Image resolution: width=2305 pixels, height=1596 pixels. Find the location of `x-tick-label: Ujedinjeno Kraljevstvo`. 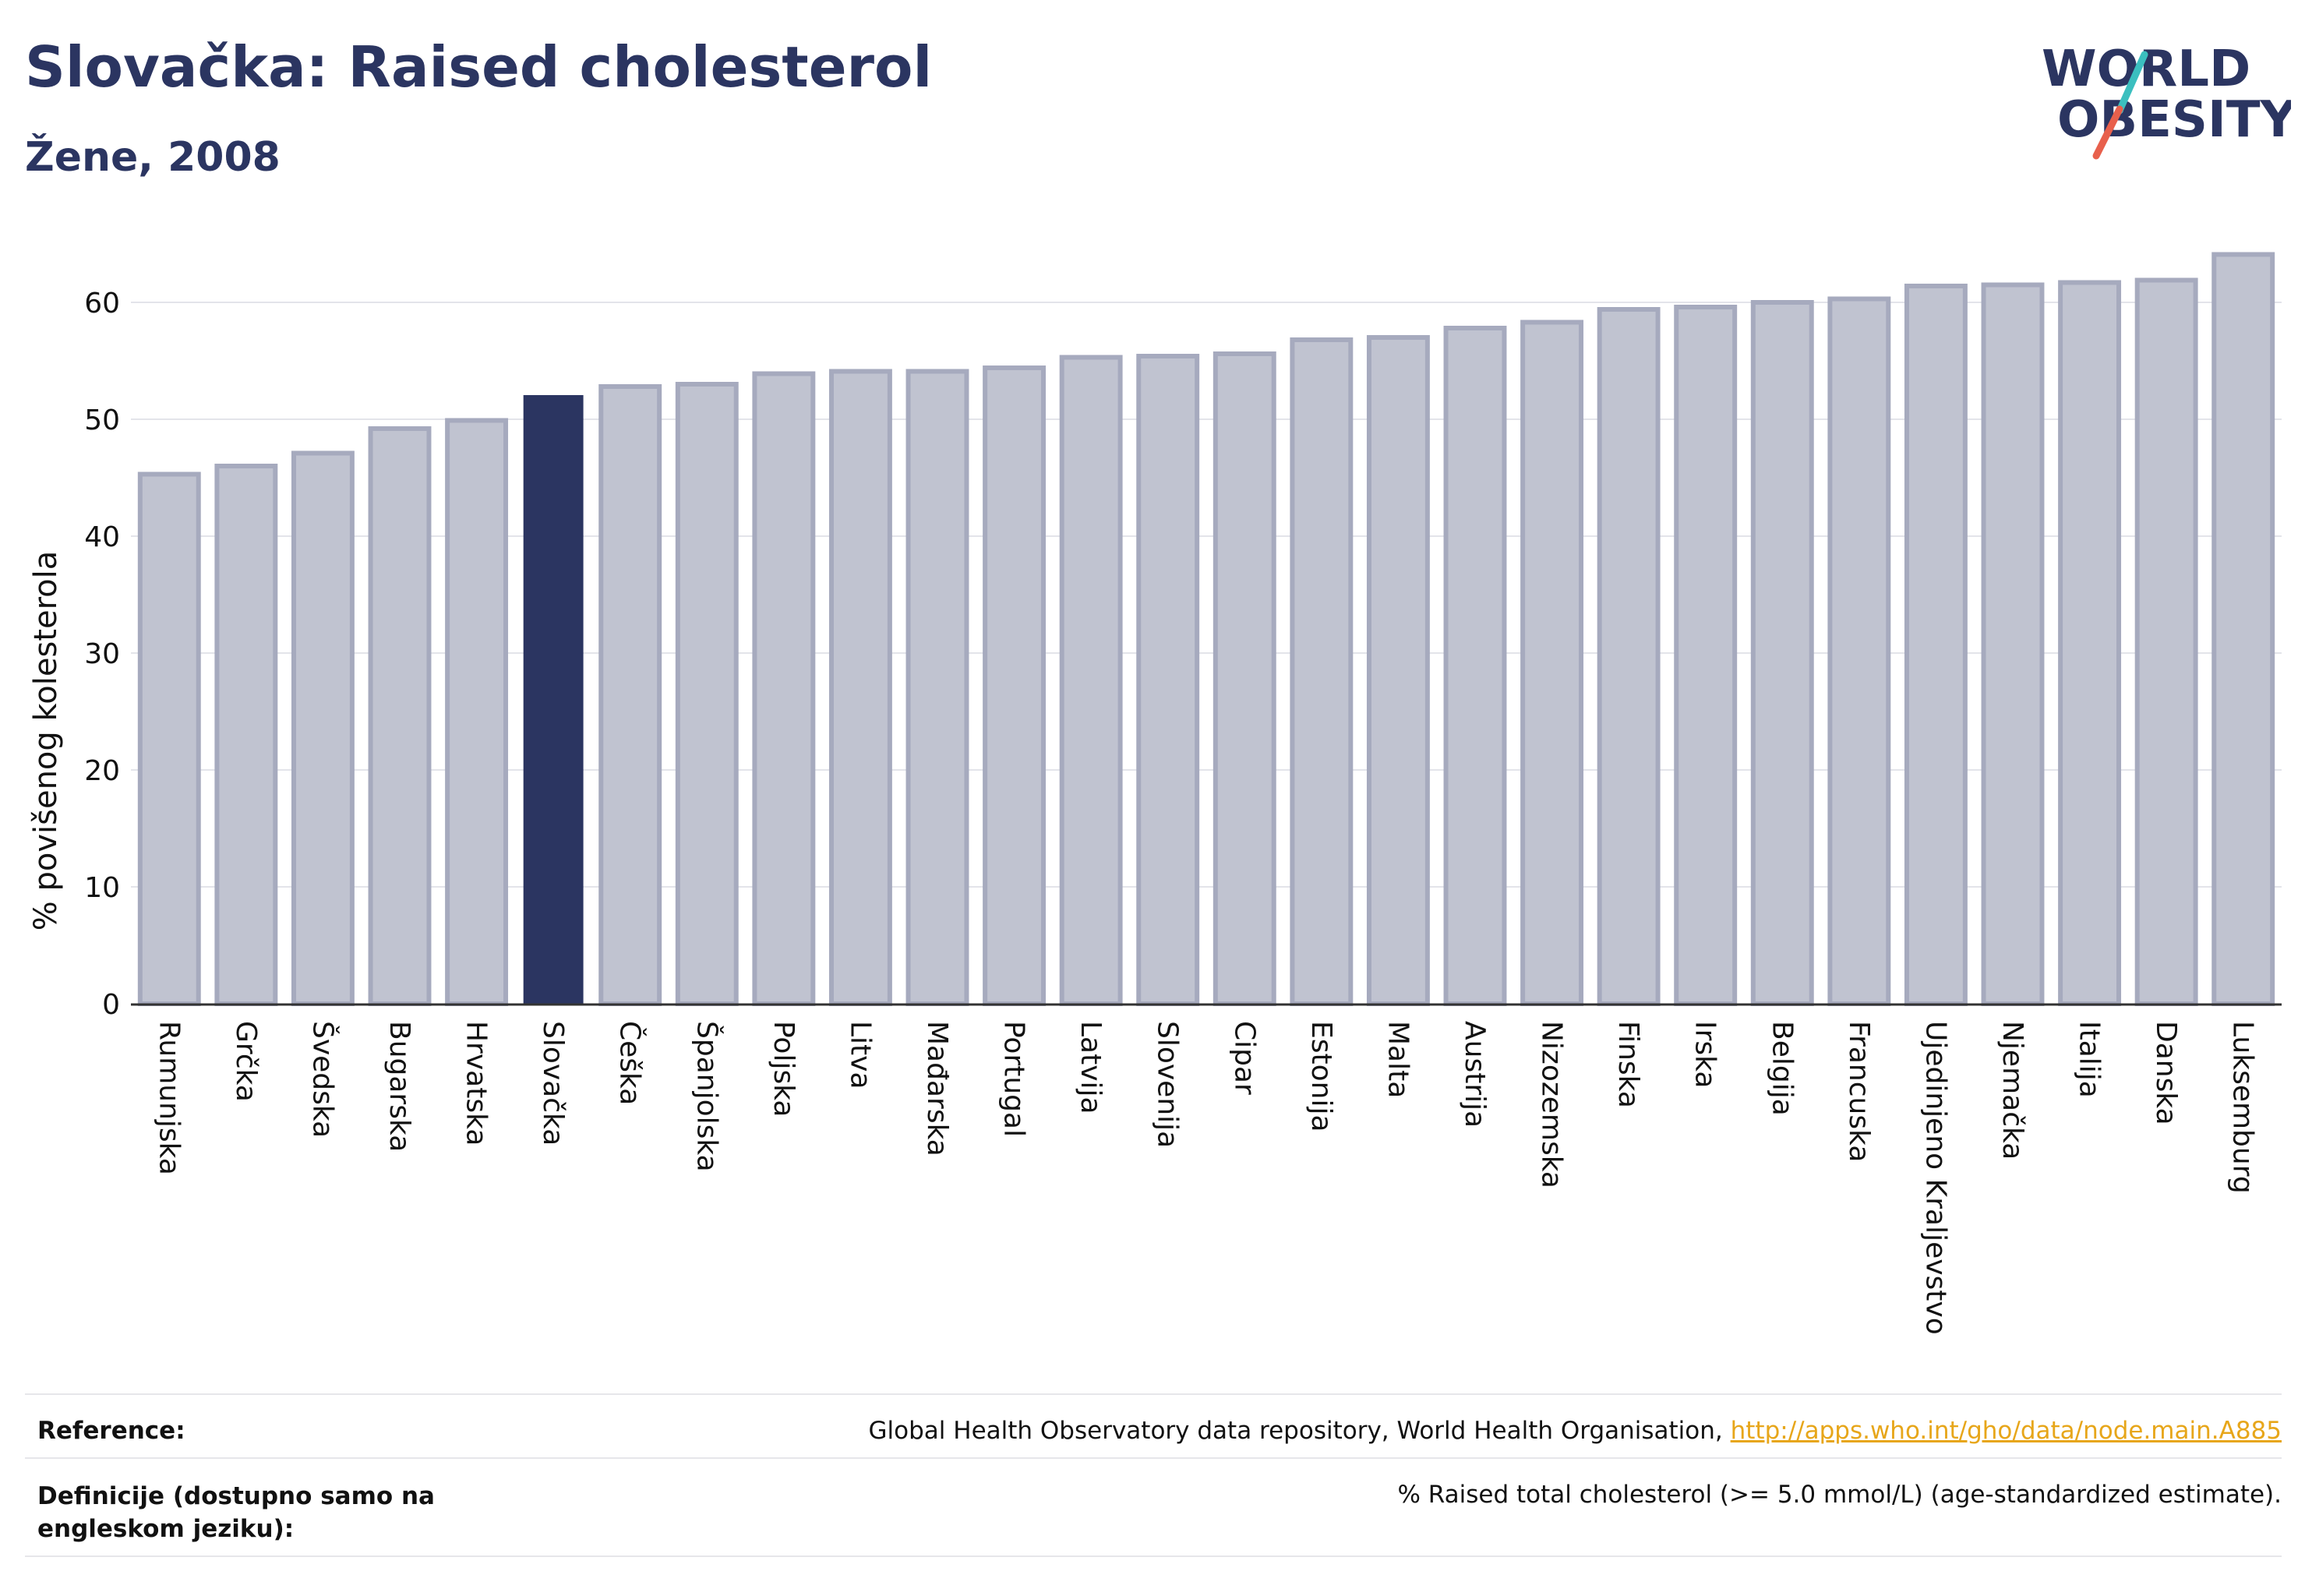

x-tick-label: Ujedinjeno Kraljevstvo is located at coordinates (1935, 1178).